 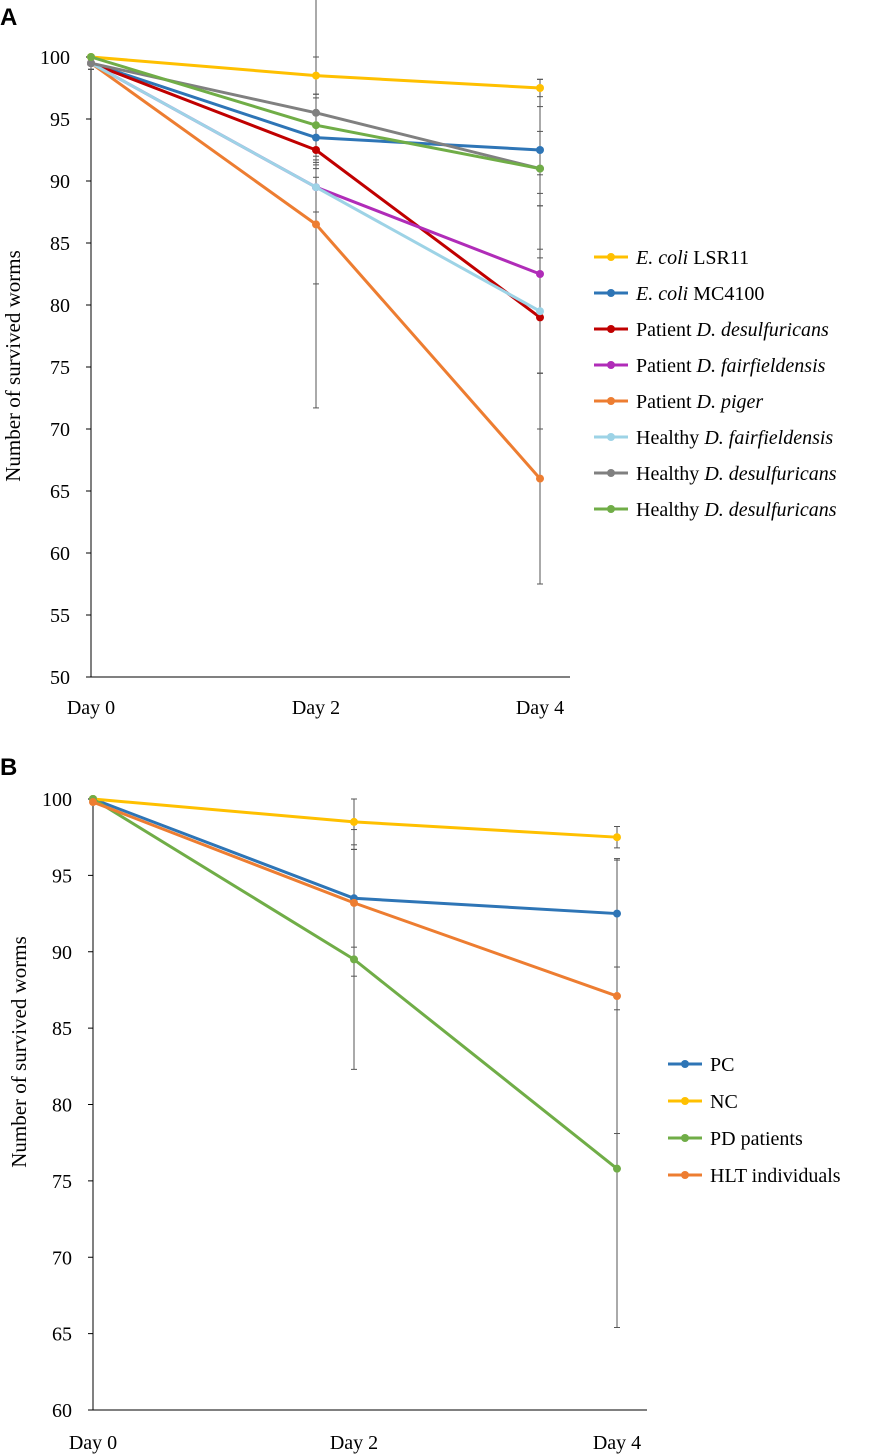 I want to click on panel-b-legend-item: PD patients, so click(x=735, y=1139).